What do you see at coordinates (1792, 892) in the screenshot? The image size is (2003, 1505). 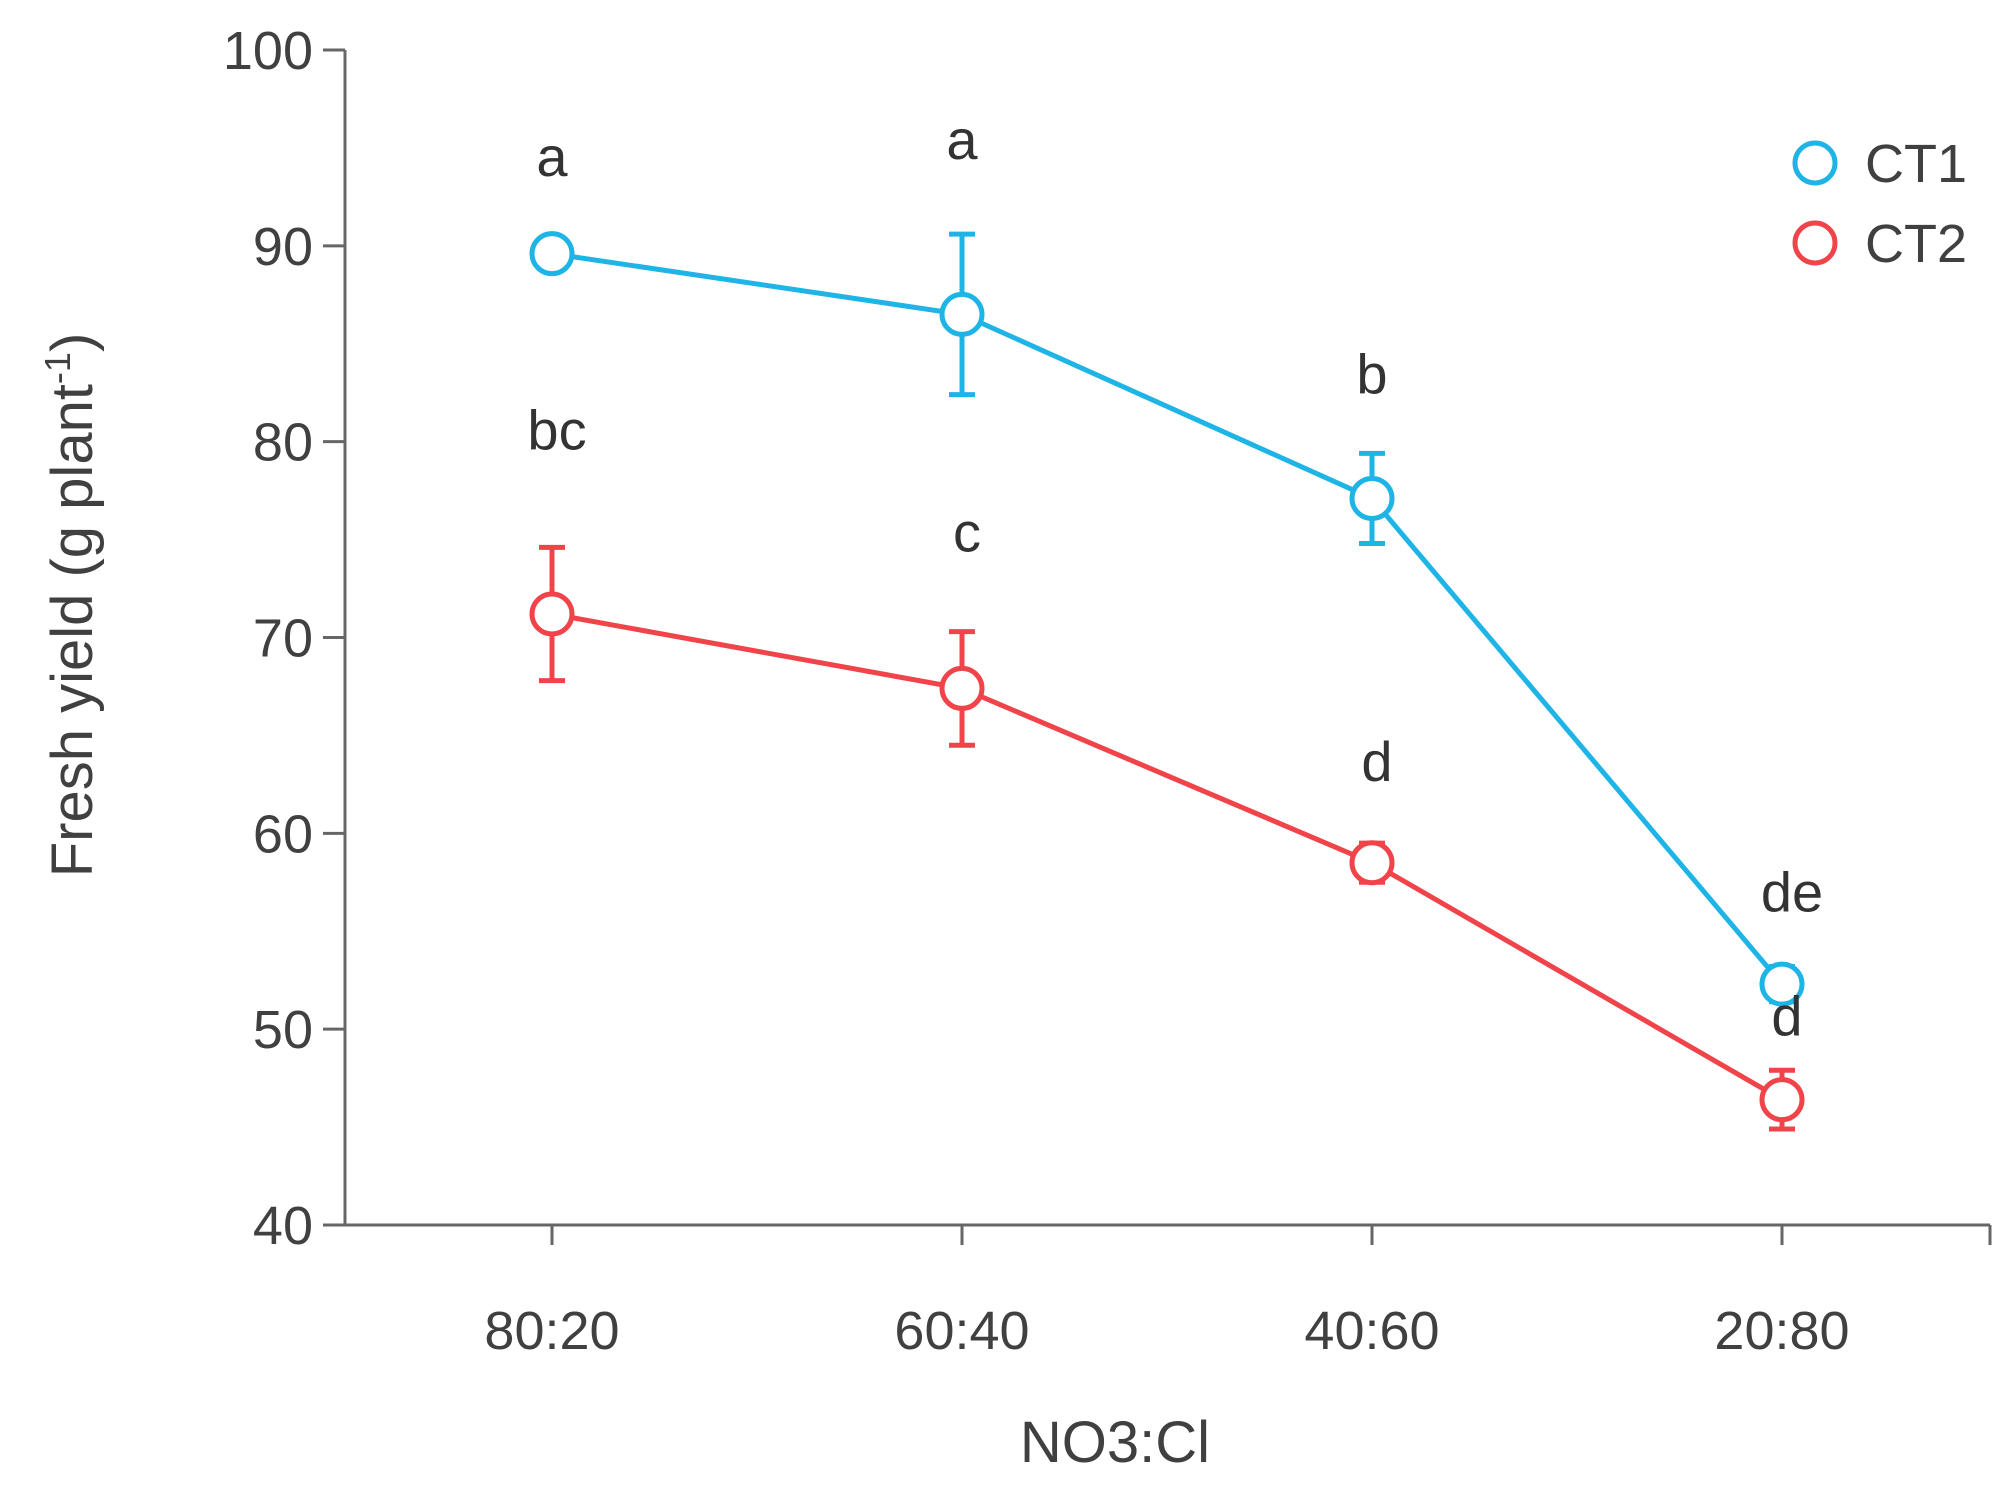 I see `significance-label: de` at bounding box center [1792, 892].